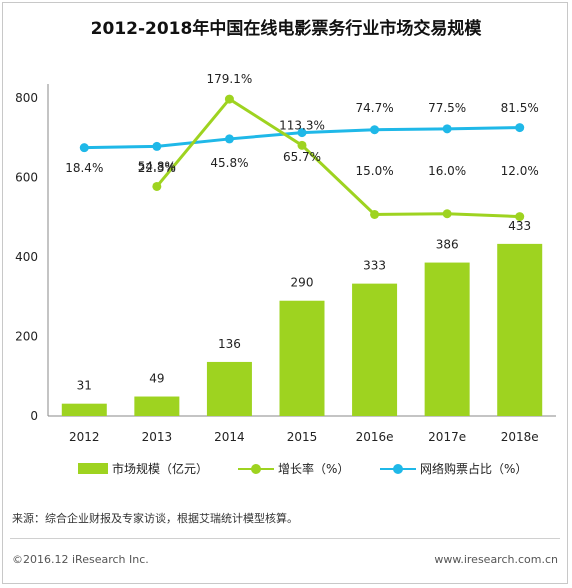 This screenshot has width=572, height=588. What do you see at coordinates (26, 178) in the screenshot?
I see `y-tick-label: 600` at bounding box center [26, 178].